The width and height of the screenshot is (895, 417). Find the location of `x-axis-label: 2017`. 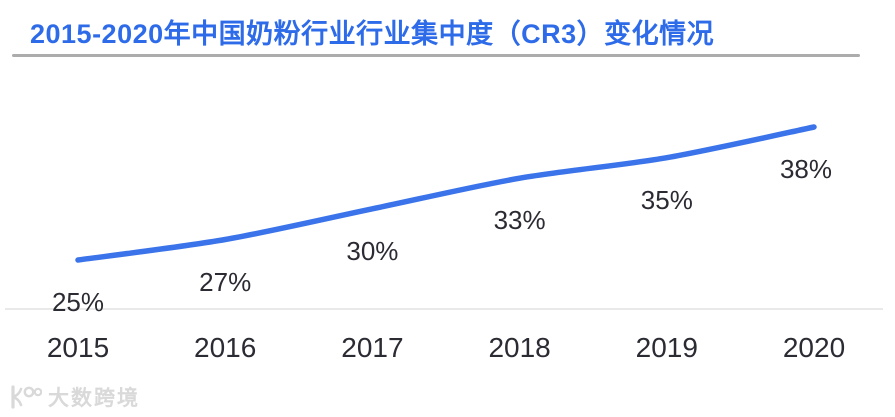

x-axis-label: 2017 is located at coordinates (372, 347).